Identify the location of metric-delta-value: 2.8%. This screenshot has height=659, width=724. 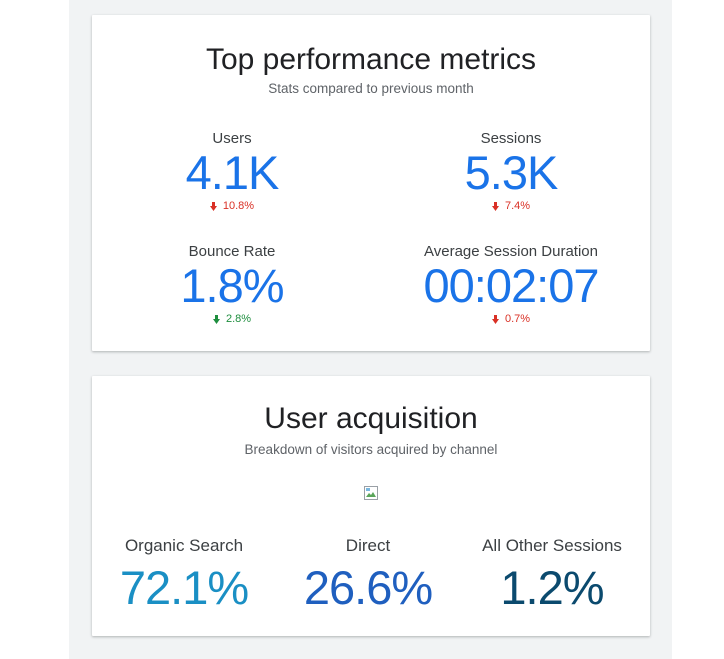
(238, 319).